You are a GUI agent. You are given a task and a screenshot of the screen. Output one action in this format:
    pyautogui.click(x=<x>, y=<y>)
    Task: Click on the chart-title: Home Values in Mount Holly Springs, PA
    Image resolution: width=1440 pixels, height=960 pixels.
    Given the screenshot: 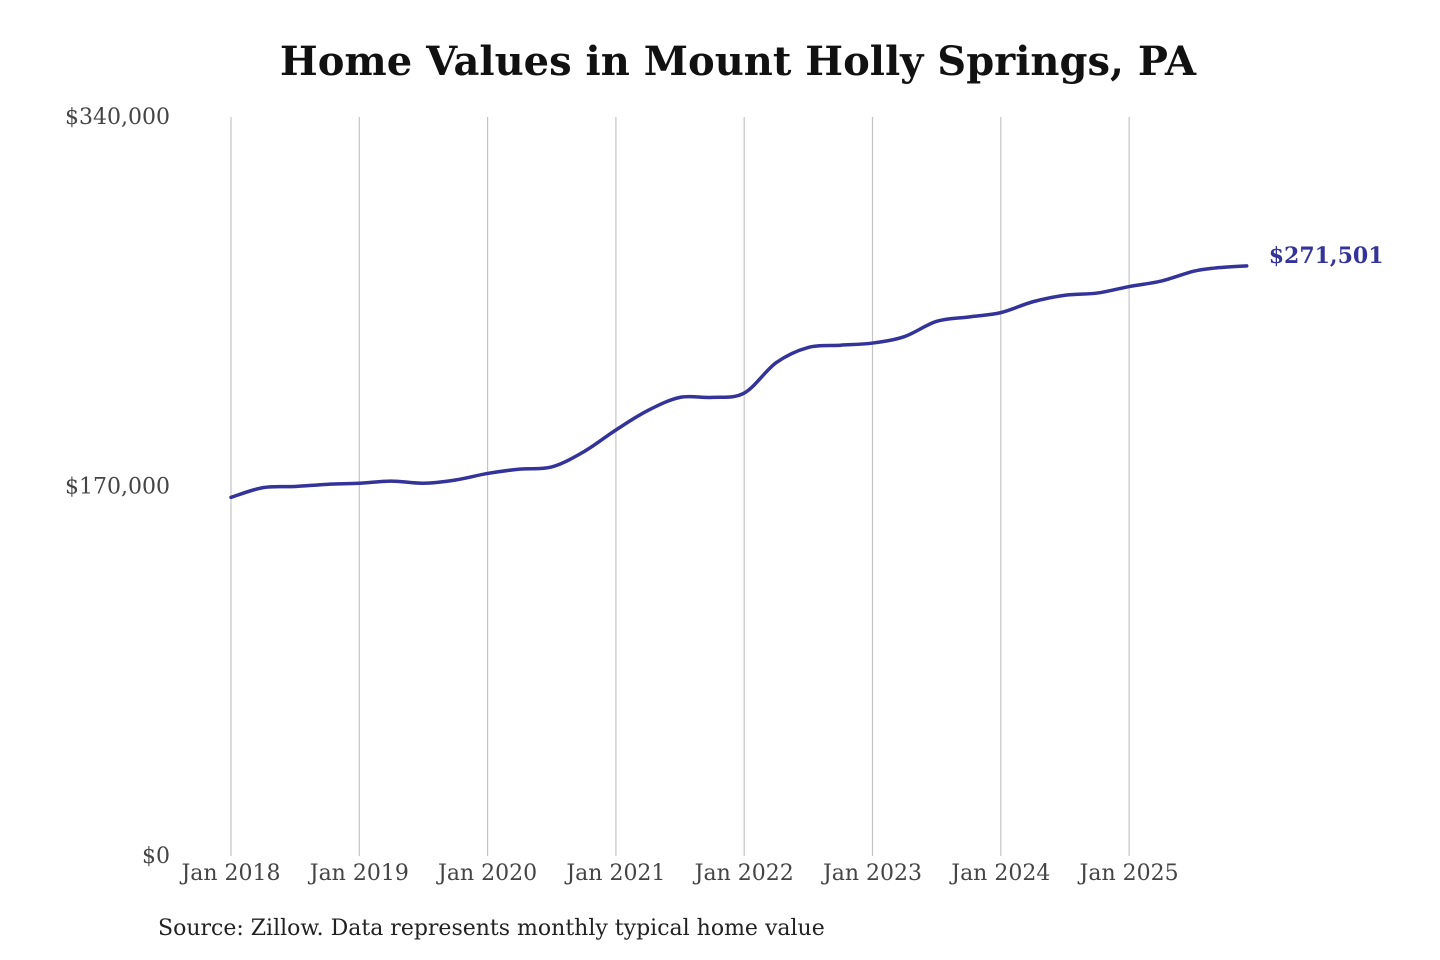 What is the action you would take?
    pyautogui.click(x=738, y=61)
    